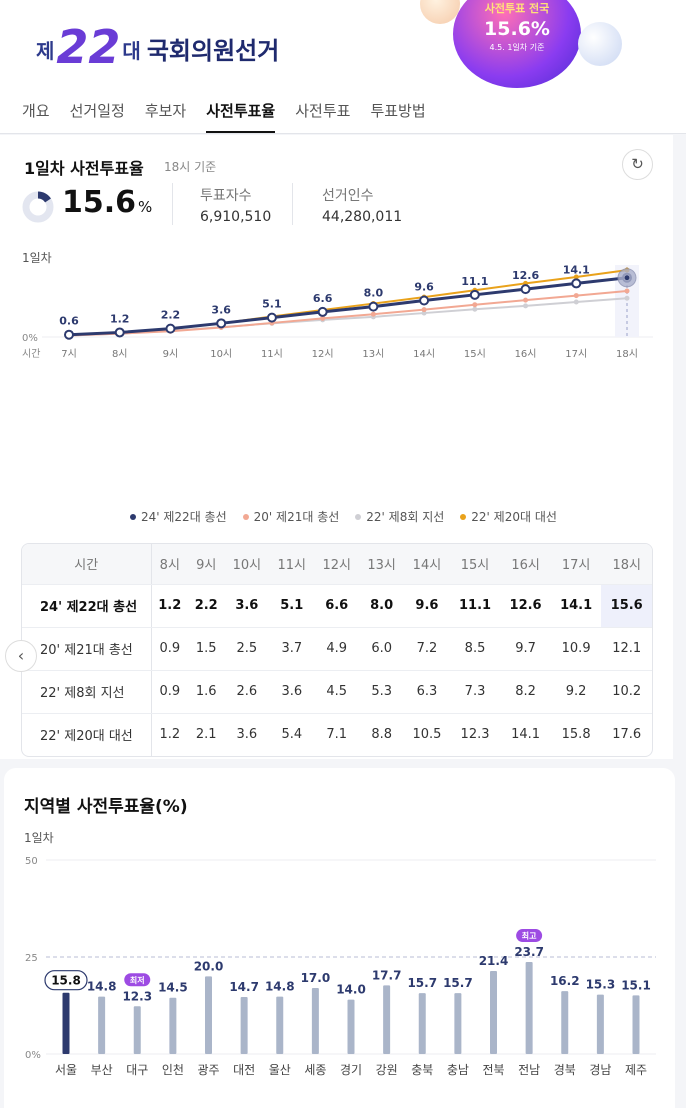 Image resolution: width=686 pixels, height=1108 pixels. I want to click on data-label: 17.7, so click(387, 975).